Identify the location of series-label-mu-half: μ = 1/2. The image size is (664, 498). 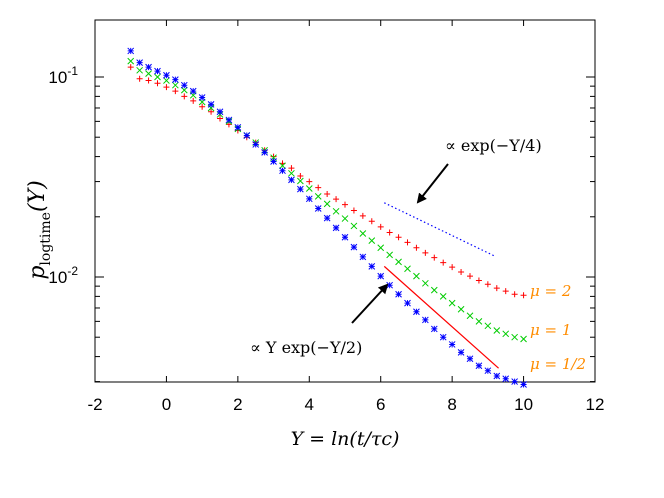
(558, 364).